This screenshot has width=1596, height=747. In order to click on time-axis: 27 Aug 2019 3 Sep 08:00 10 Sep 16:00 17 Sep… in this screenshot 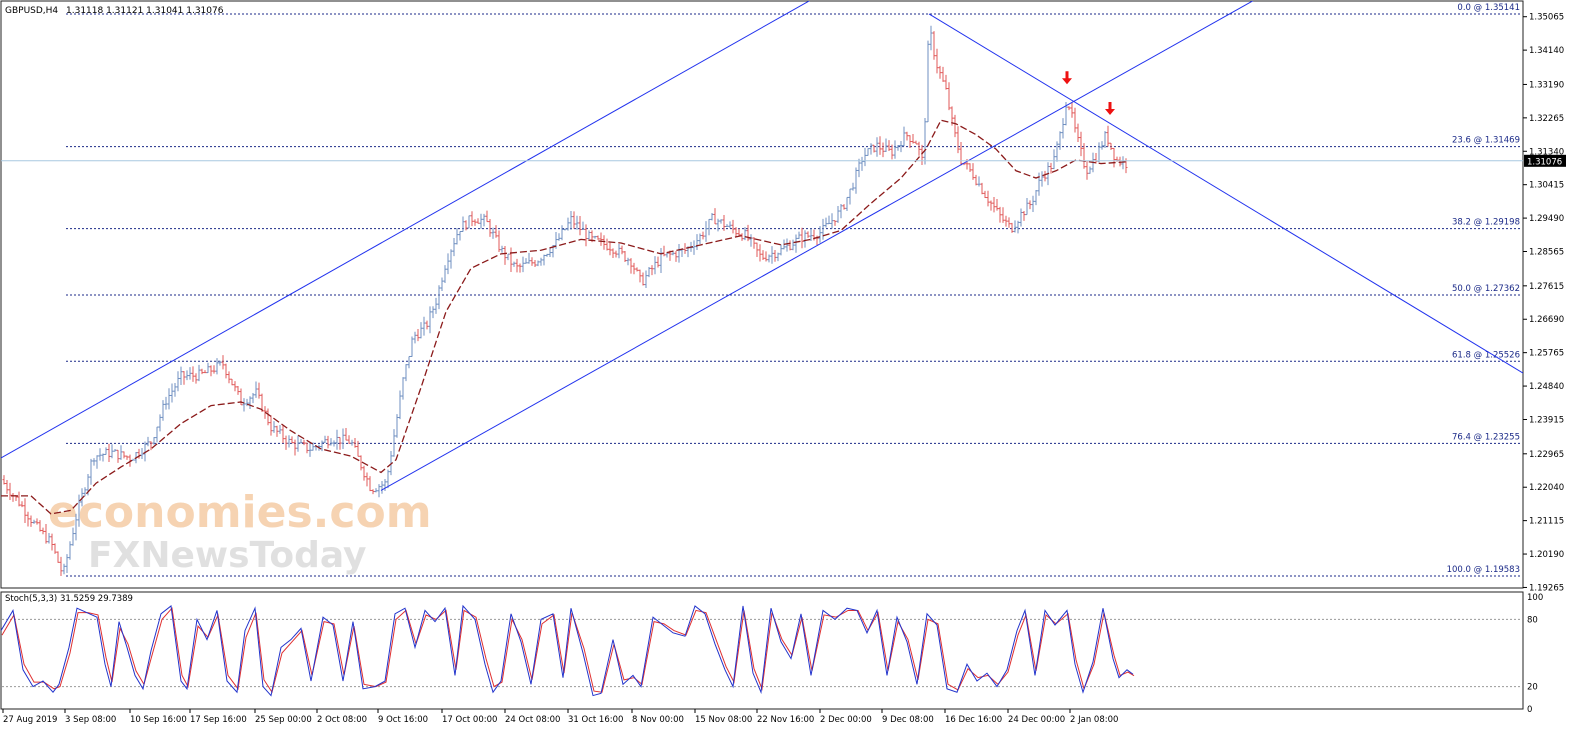, I will do `click(560, 717)`.